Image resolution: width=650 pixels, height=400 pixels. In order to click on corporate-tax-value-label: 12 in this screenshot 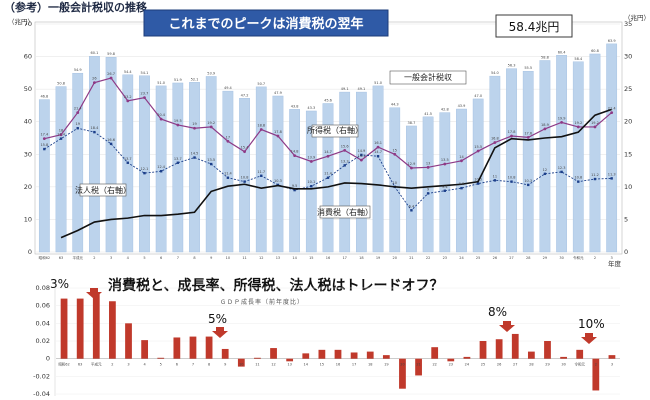, I will do `click(545, 170)`.